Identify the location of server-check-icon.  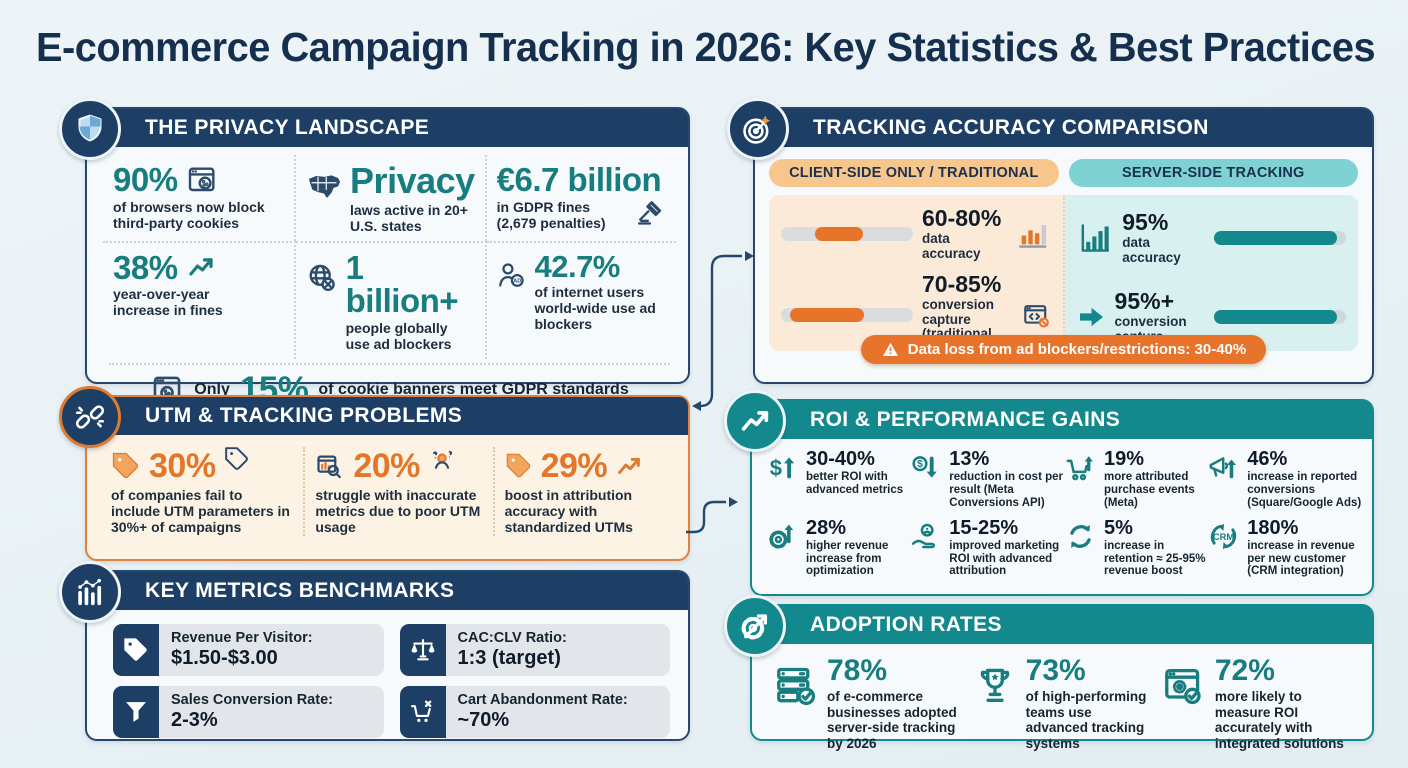
(796, 686).